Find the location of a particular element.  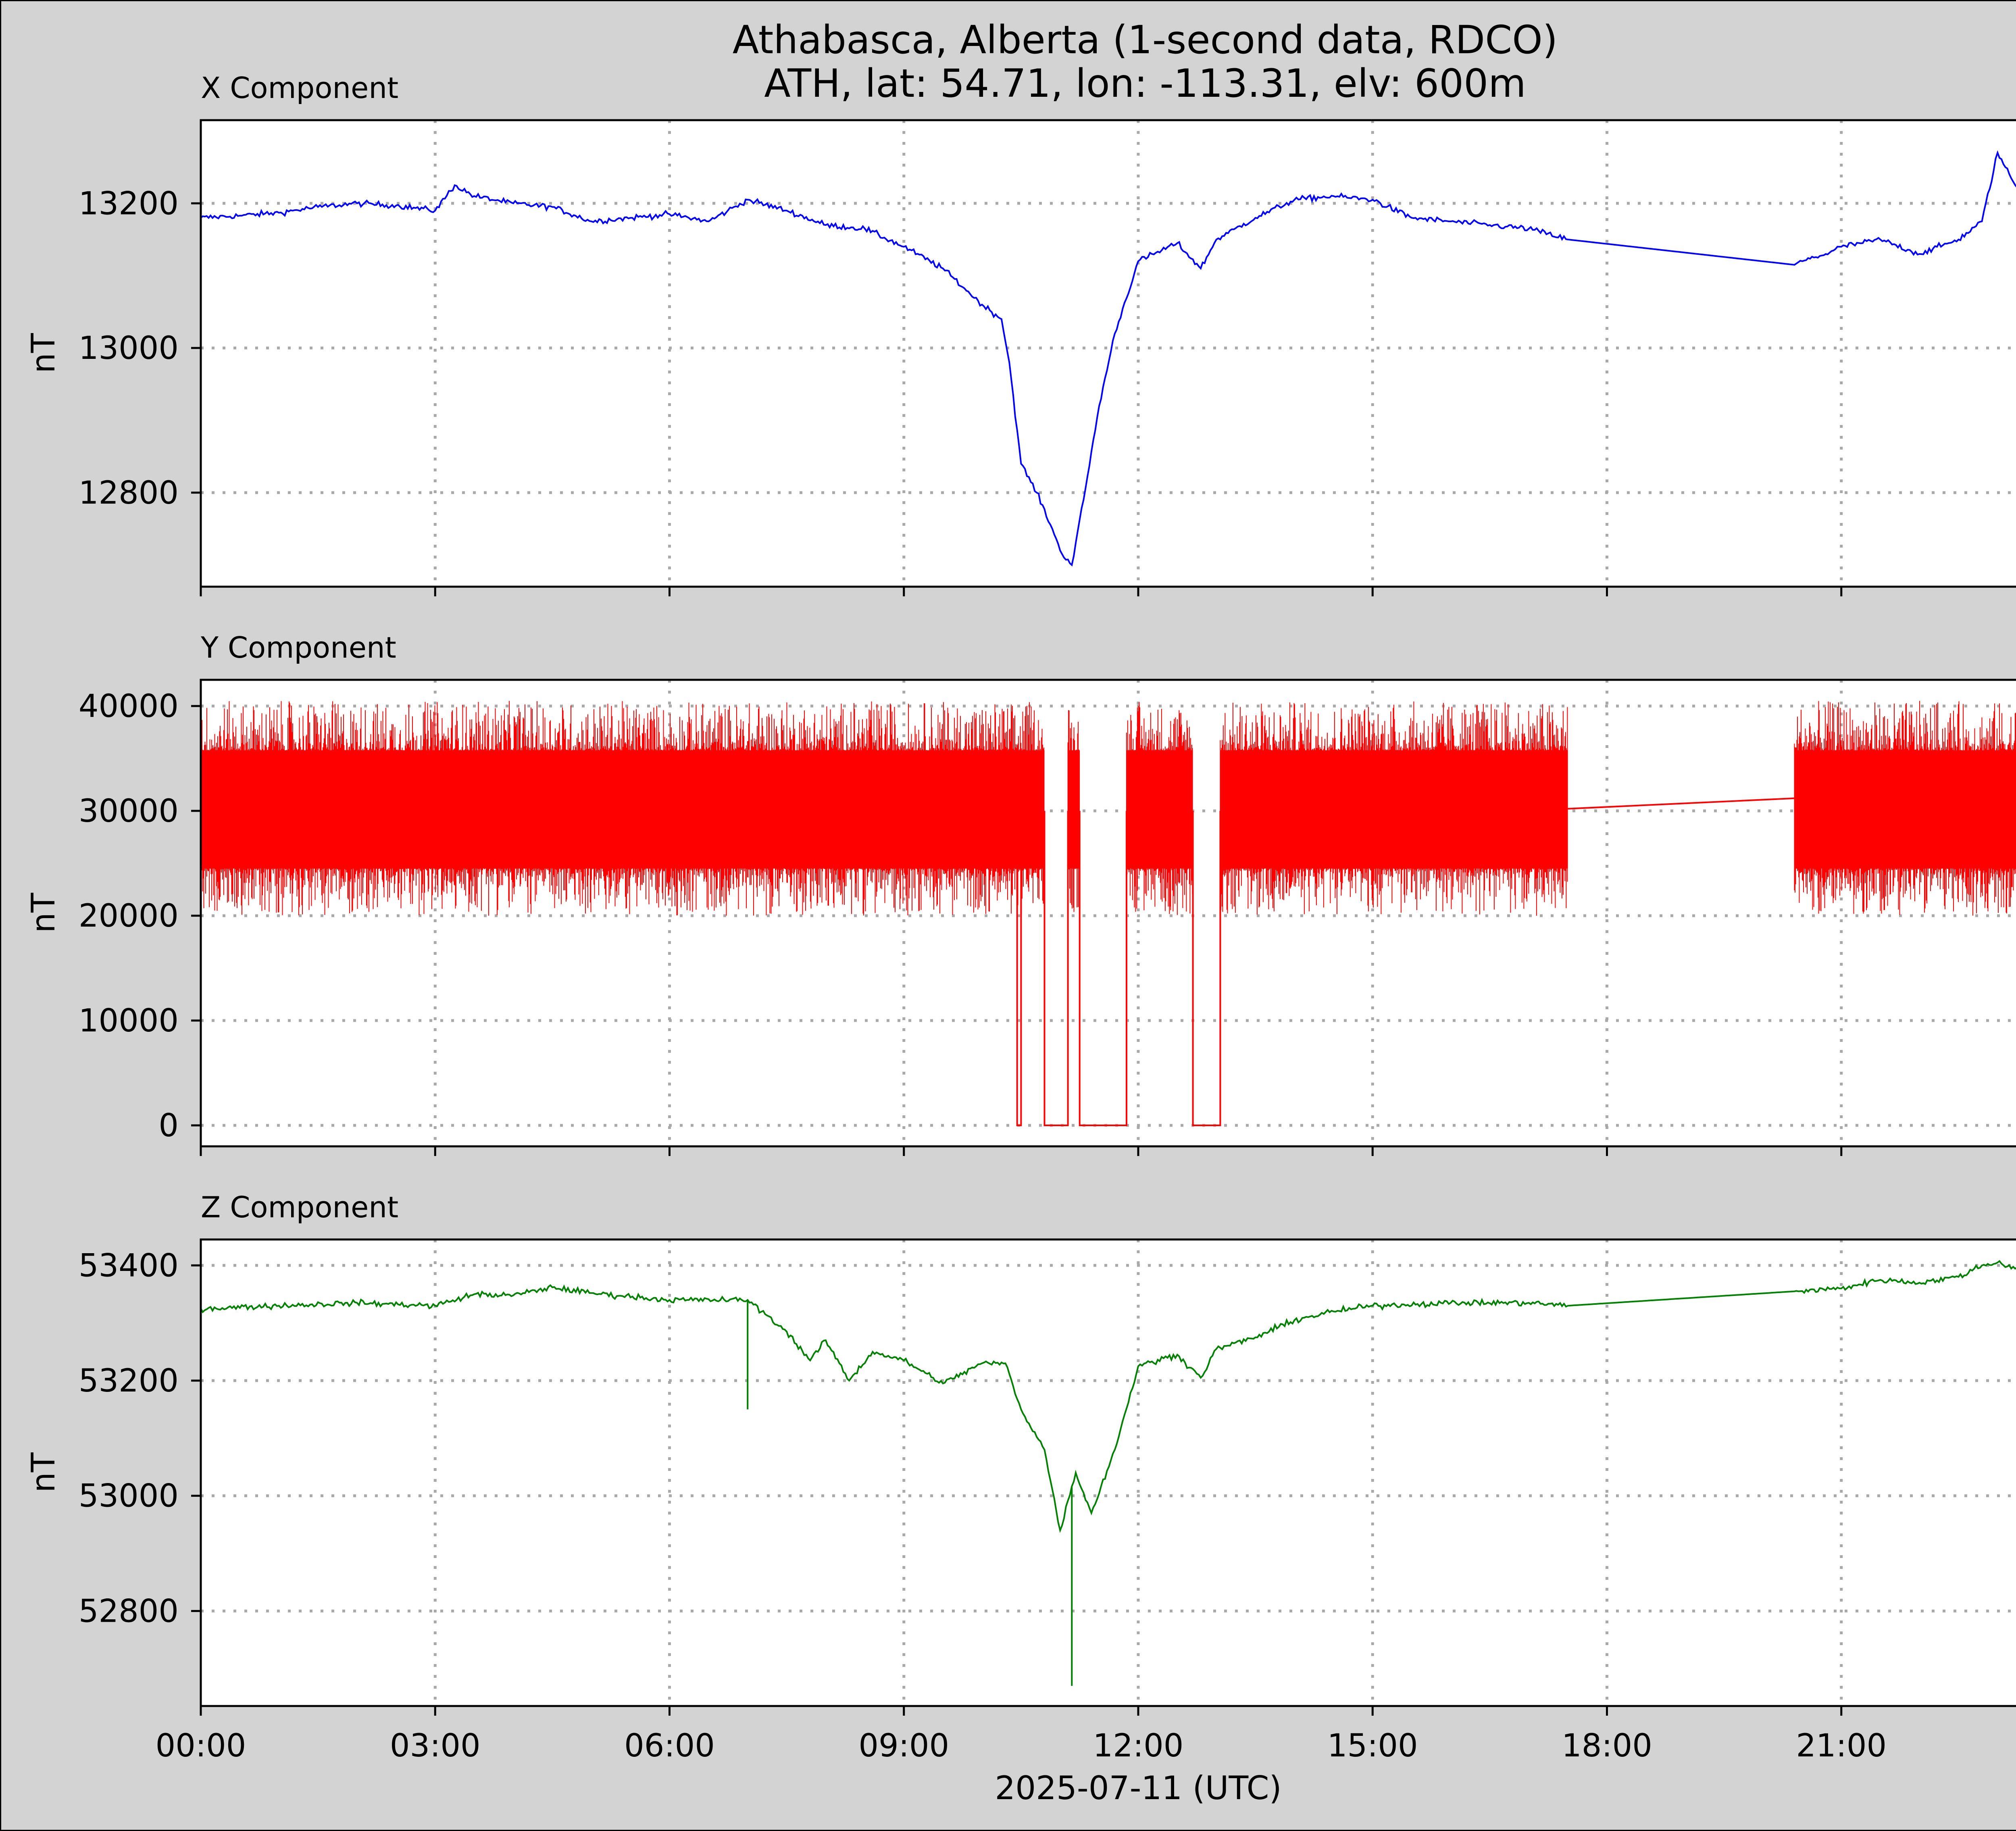

y-gap-line is located at coordinates (1681, 803).